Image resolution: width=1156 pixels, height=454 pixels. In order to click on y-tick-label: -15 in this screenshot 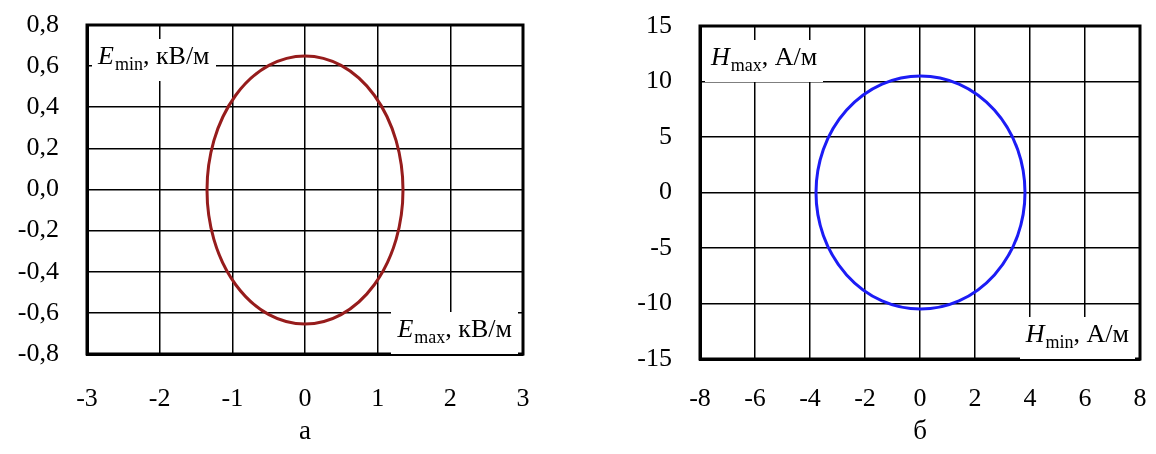, I will do `click(654, 357)`.